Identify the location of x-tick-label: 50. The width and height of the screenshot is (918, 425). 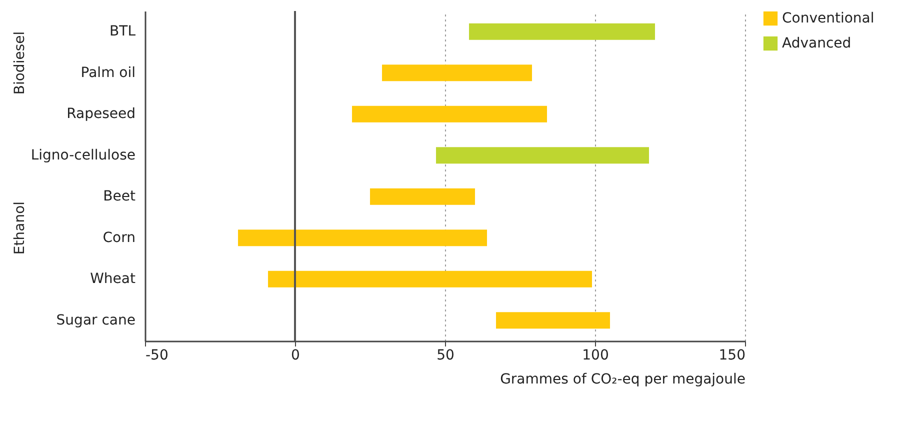
(445, 356).